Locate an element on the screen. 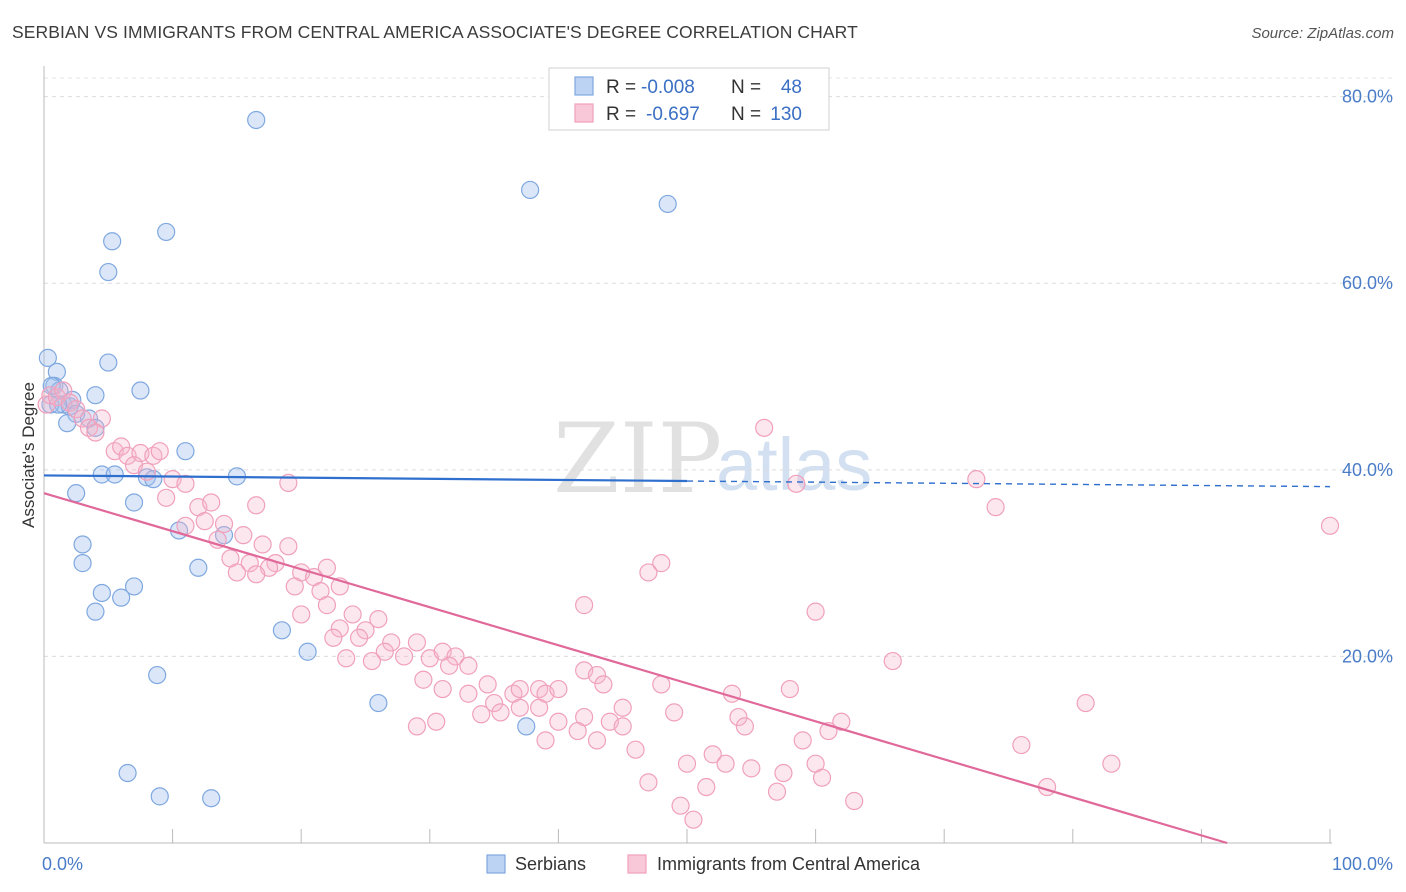  legend-n-value-immigrants: 130 is located at coordinates (786, 114).